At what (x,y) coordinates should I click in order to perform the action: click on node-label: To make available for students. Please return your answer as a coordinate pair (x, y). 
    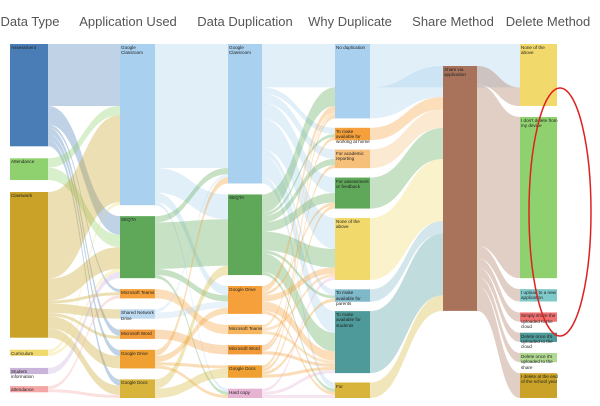
    Looking at the image, I should click on (348, 320).